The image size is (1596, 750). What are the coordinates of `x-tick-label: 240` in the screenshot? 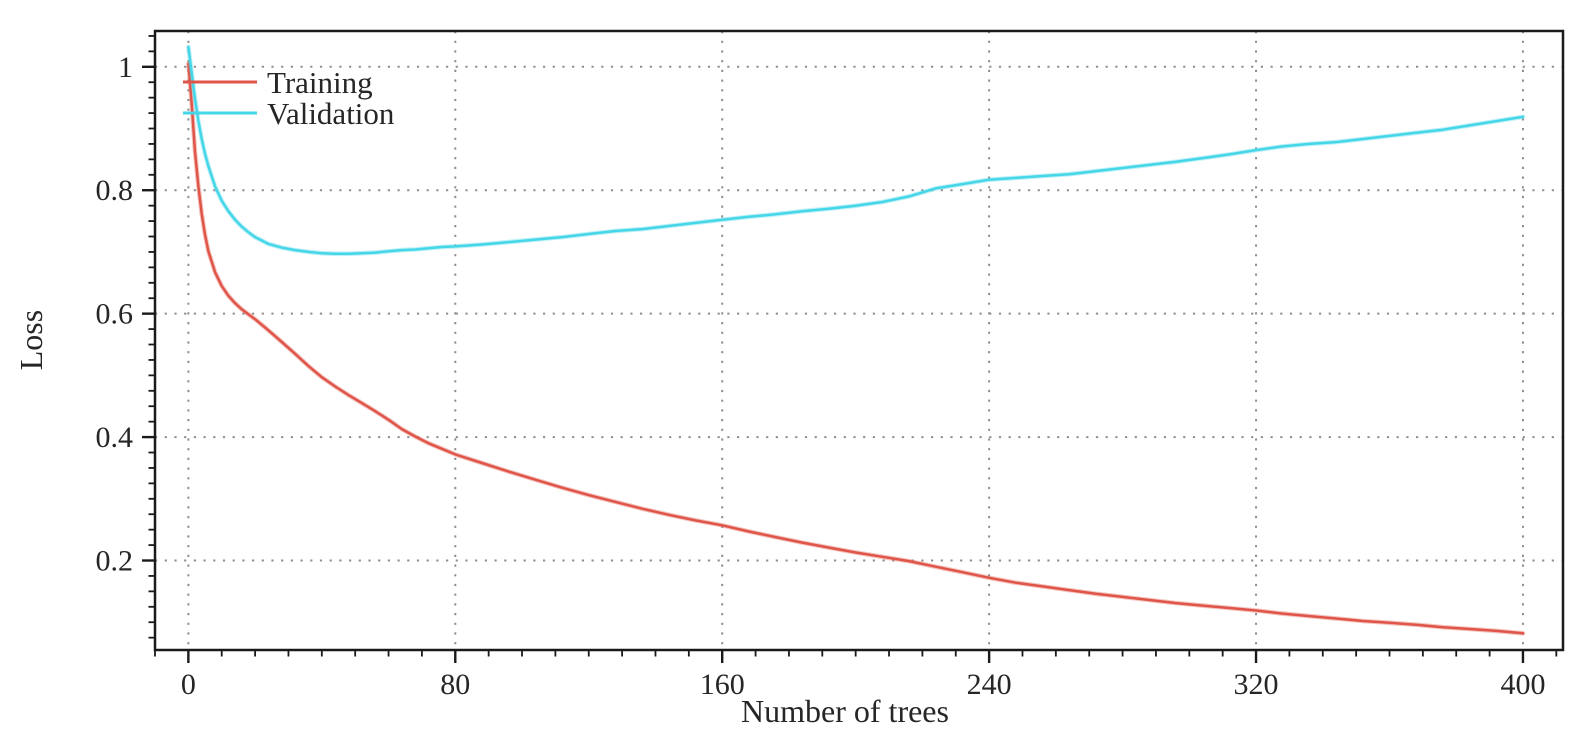 It's located at (989, 684).